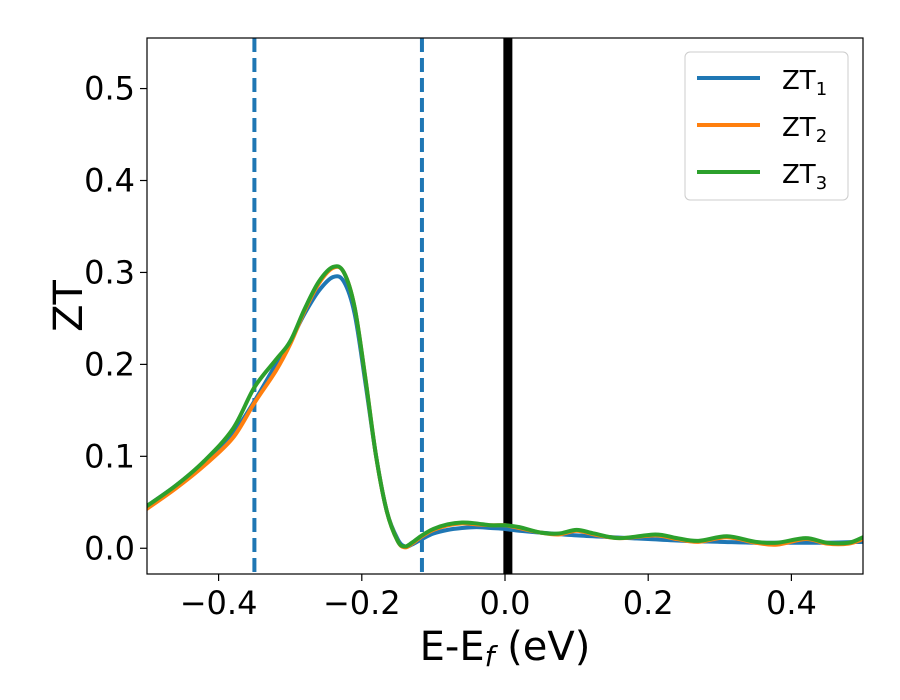 The image size is (900, 700). I want to click on legend-label-zt2: ZT2, so click(804, 130).